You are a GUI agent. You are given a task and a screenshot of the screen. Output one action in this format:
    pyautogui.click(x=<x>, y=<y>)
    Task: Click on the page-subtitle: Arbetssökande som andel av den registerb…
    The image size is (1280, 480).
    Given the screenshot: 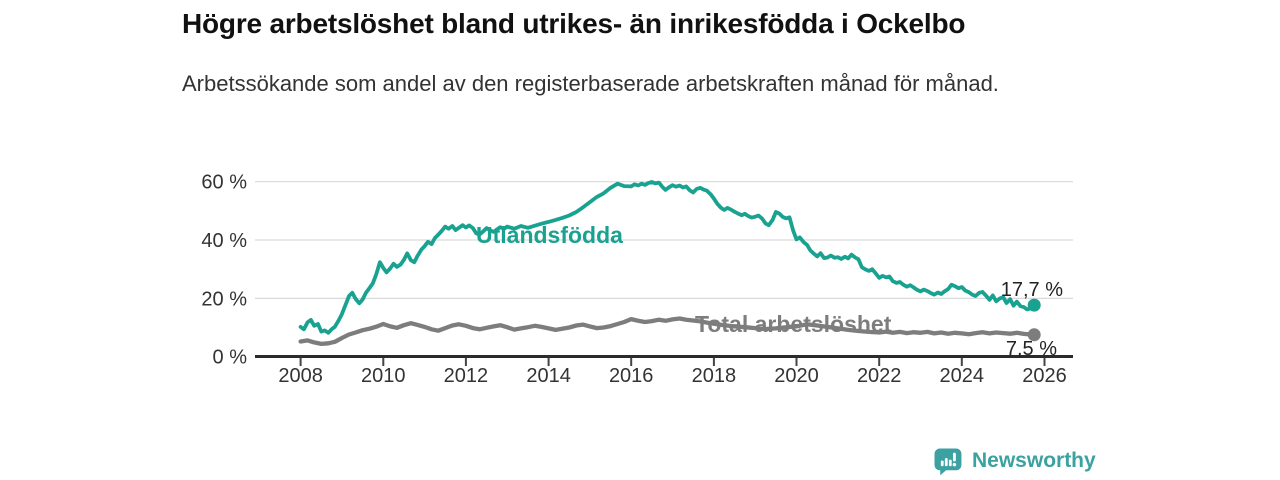 What is the action you would take?
    pyautogui.click(x=590, y=83)
    